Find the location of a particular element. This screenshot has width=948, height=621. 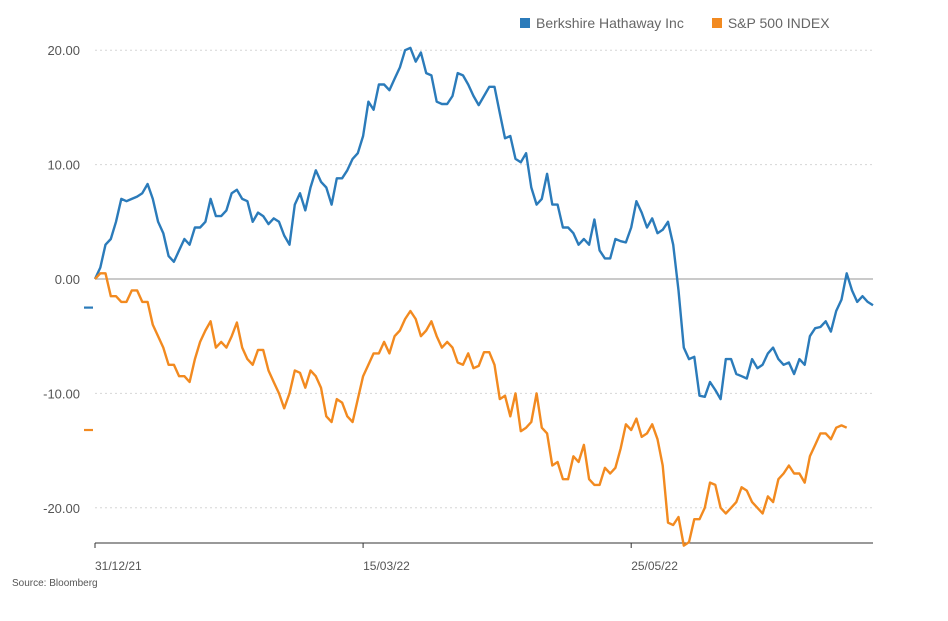

legend-label-berkshire: Berkshire Hathaway Inc is located at coordinates (610, 23).